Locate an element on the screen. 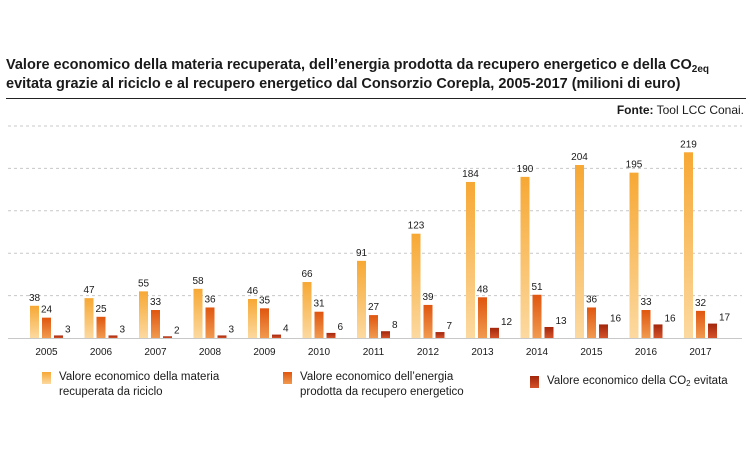  x-tick-2011: 2011 is located at coordinates (374, 352).